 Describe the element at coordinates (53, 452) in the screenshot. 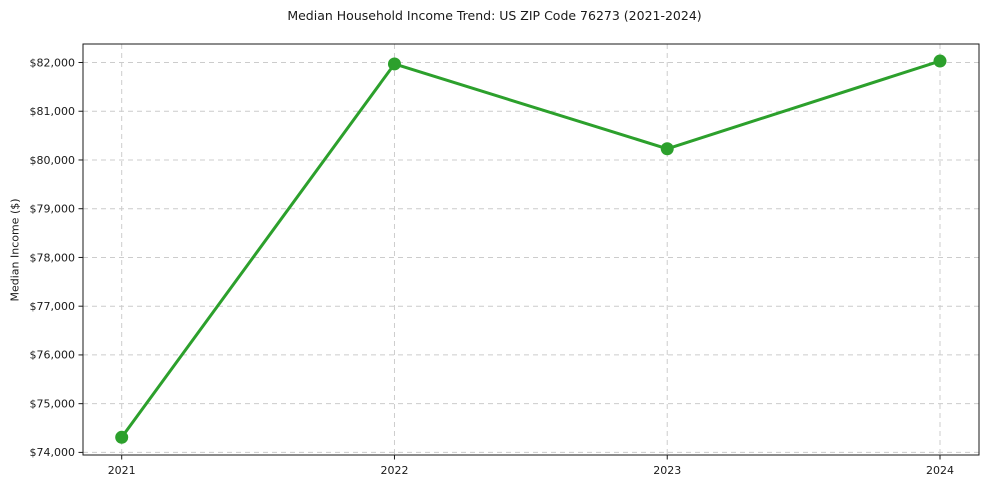

I see `y-tick-label: $74,000` at that location.